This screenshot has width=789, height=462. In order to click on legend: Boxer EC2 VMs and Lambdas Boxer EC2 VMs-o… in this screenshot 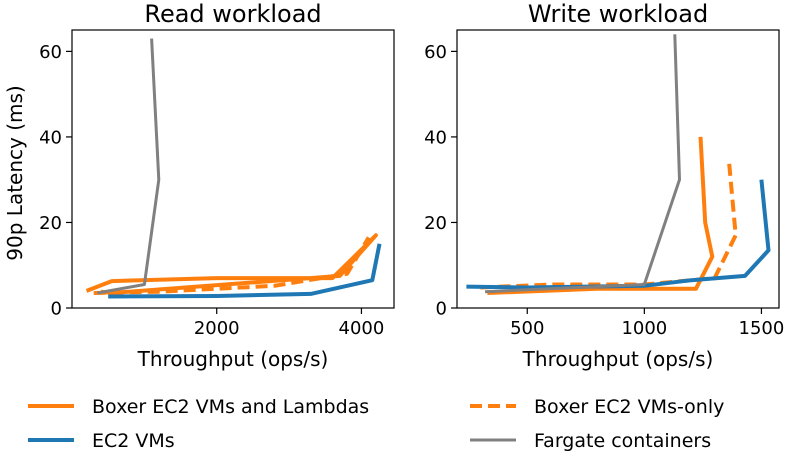, I will do `click(376, 424)`.